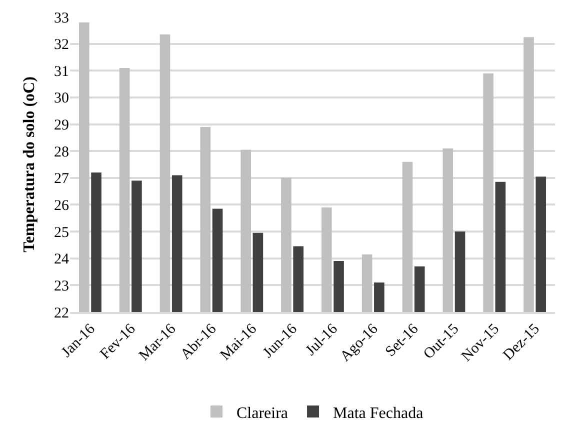 Image resolution: width=565 pixels, height=439 pixels. What do you see at coordinates (61, 98) in the screenshot?
I see `y-tick-label: 30` at bounding box center [61, 98].